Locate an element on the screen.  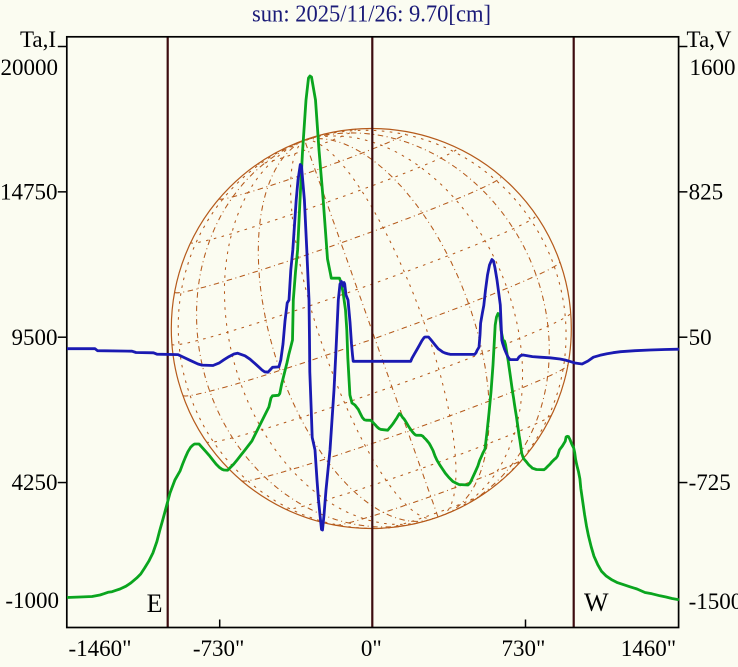
svg-text: 50 is located at coordinates (700, 337).